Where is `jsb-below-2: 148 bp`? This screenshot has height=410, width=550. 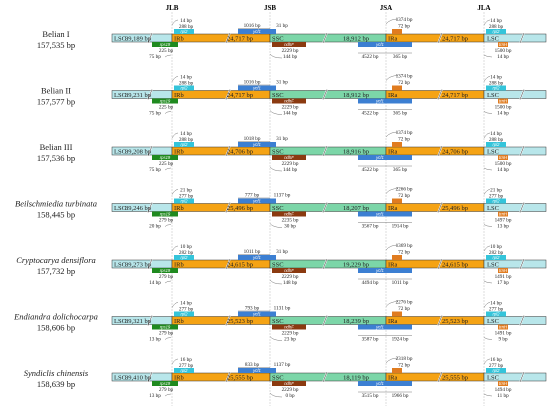
jsb-below-2: 148 bp is located at coordinates (290, 283).